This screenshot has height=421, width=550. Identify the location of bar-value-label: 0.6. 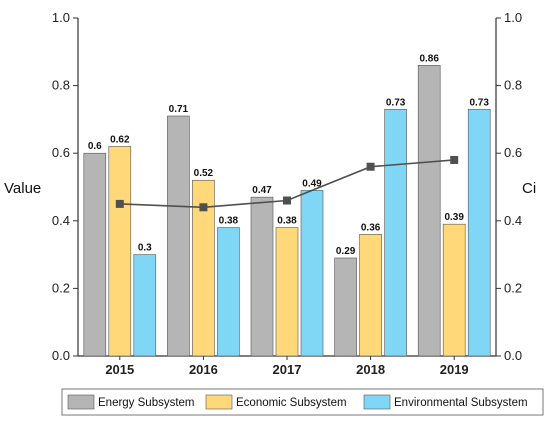
(95, 146).